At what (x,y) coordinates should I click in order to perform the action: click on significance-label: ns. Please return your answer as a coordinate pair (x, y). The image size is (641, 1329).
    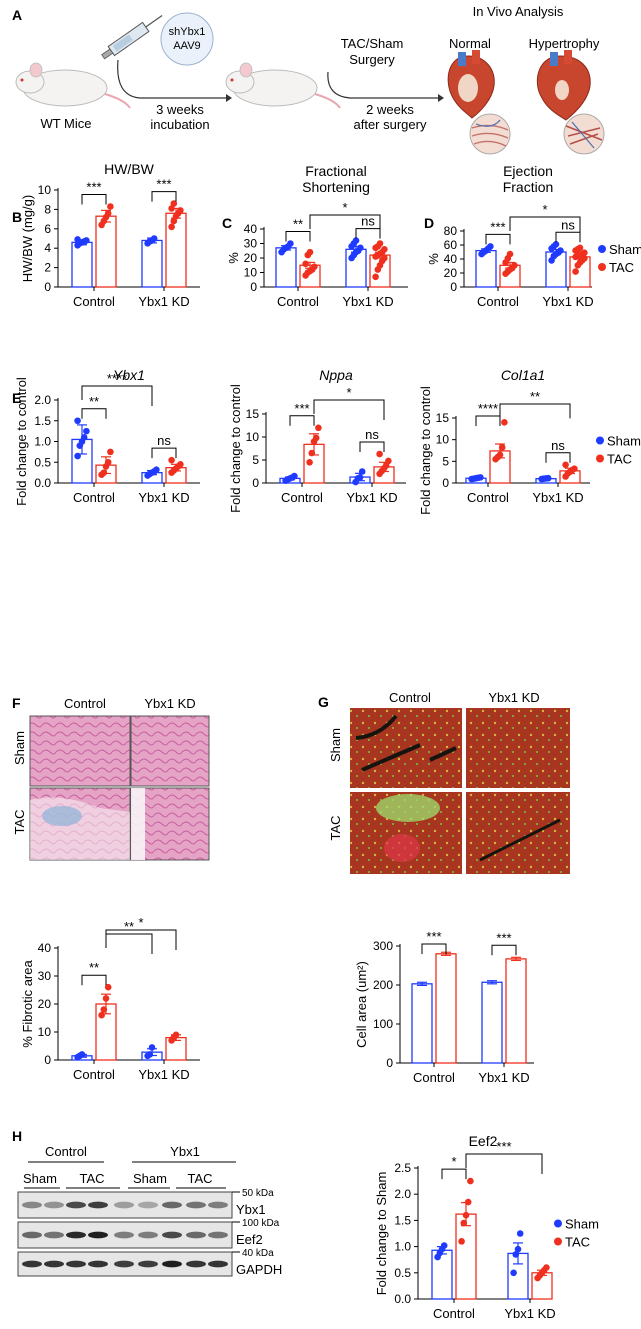
    Looking at the image, I should click on (558, 445).